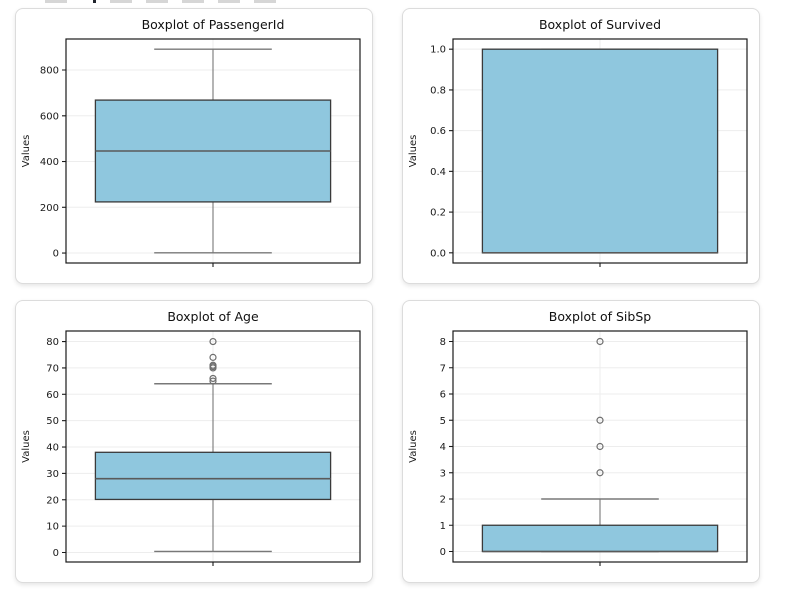 The image size is (787, 591). I want to click on svg-text: 1, so click(443, 526).